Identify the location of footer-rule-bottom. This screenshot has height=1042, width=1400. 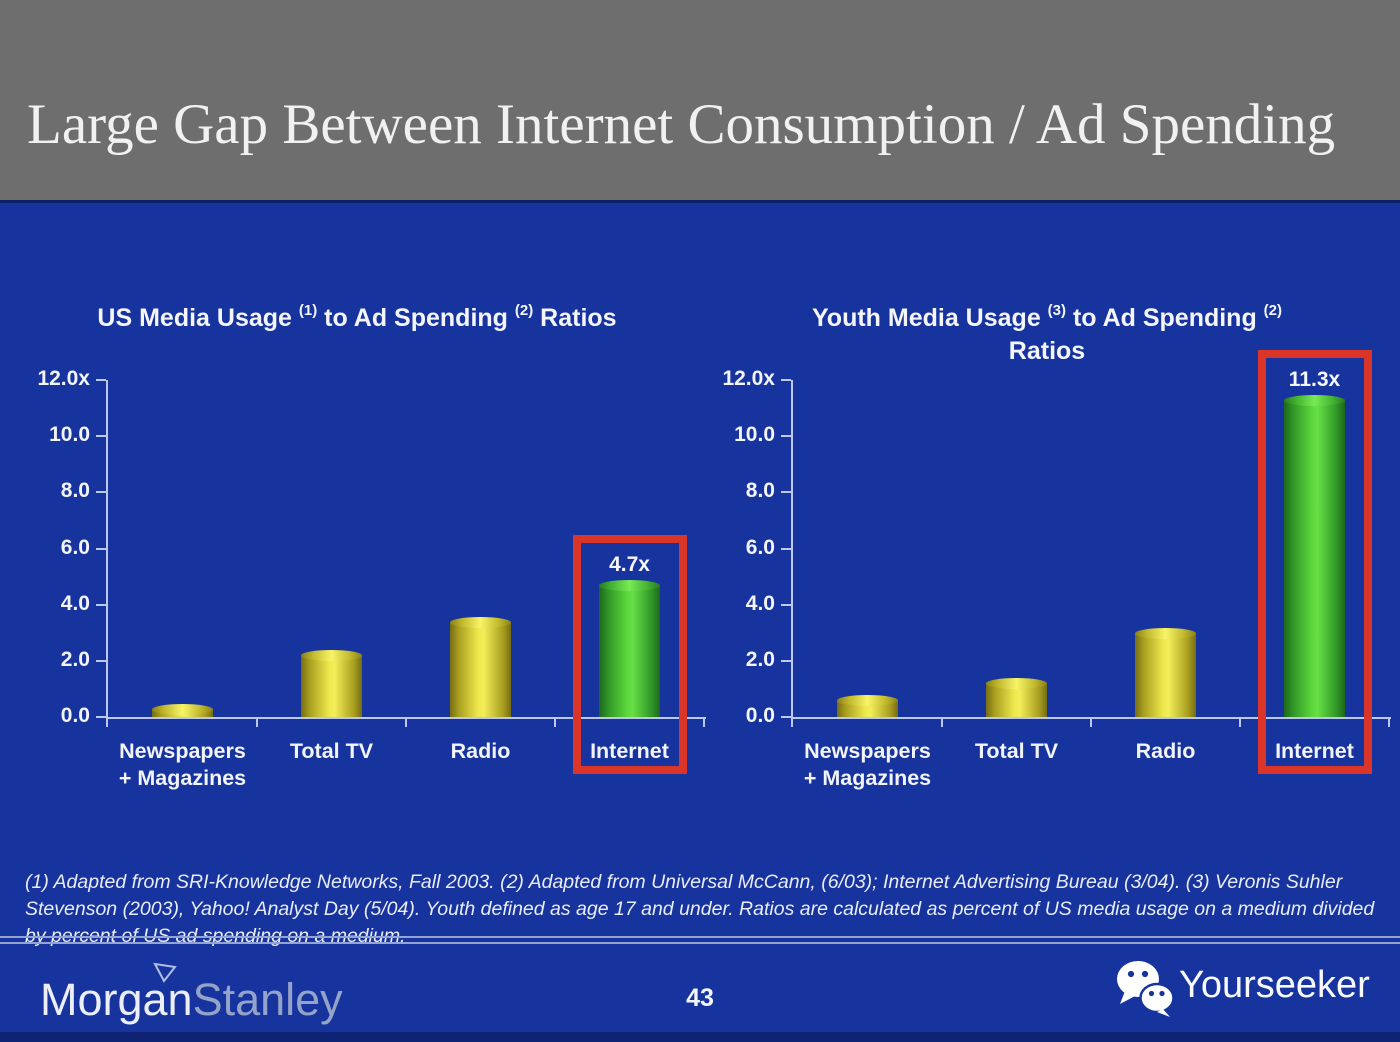
(700, 943).